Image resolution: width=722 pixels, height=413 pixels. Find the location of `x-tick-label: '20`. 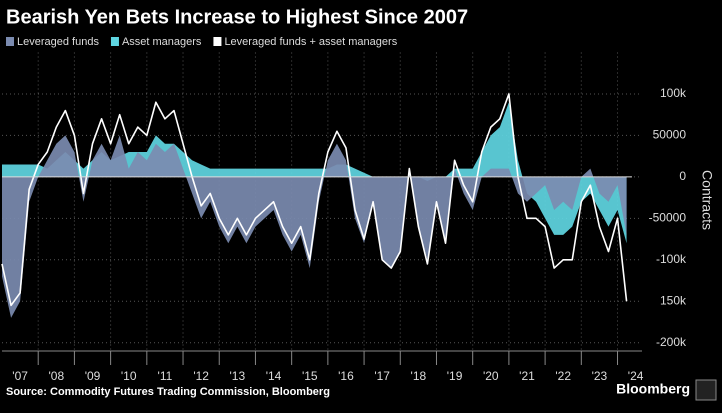

x-tick-label: '20 is located at coordinates (491, 376).